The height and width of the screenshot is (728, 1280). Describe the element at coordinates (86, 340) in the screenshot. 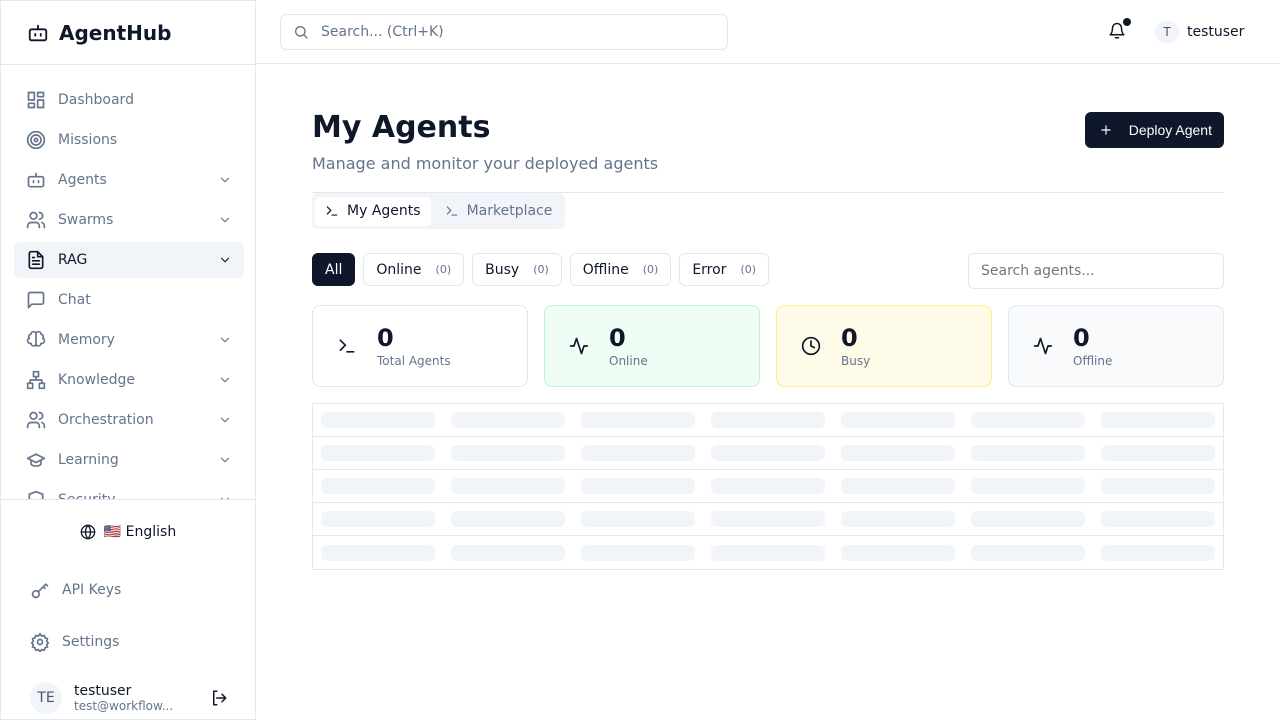

I see `sidebar-item-label: Memory` at that location.